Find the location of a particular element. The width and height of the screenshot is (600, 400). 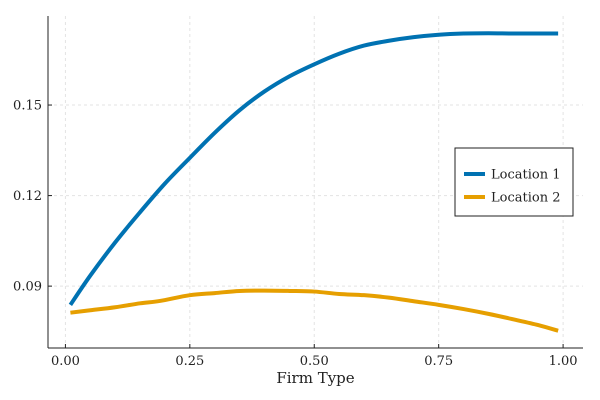

legend-label-2: Location 2 is located at coordinates (525, 198).